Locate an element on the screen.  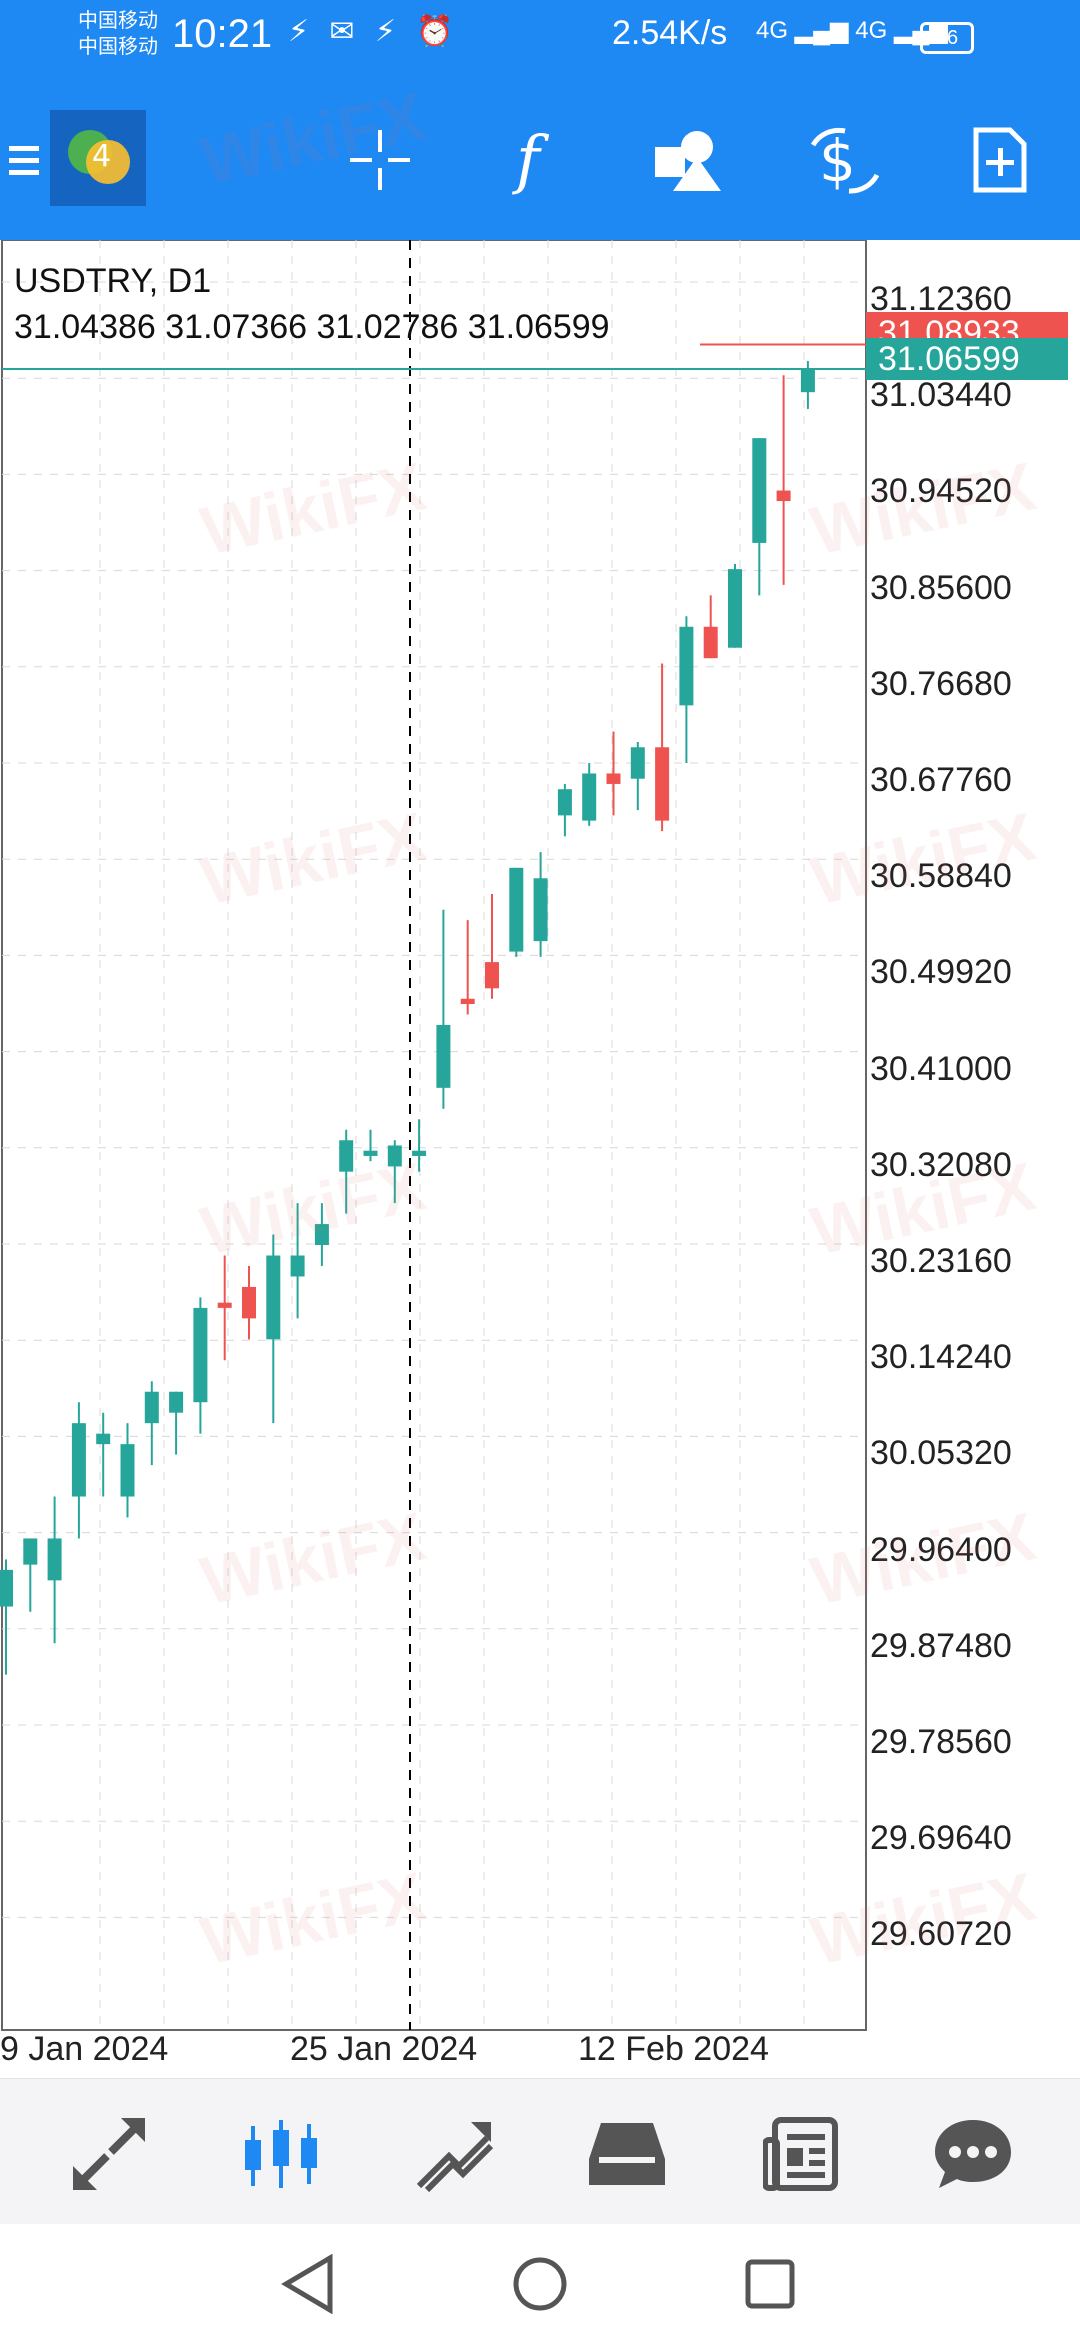
price-axis-label: 30.41000 is located at coordinates (941, 1068).